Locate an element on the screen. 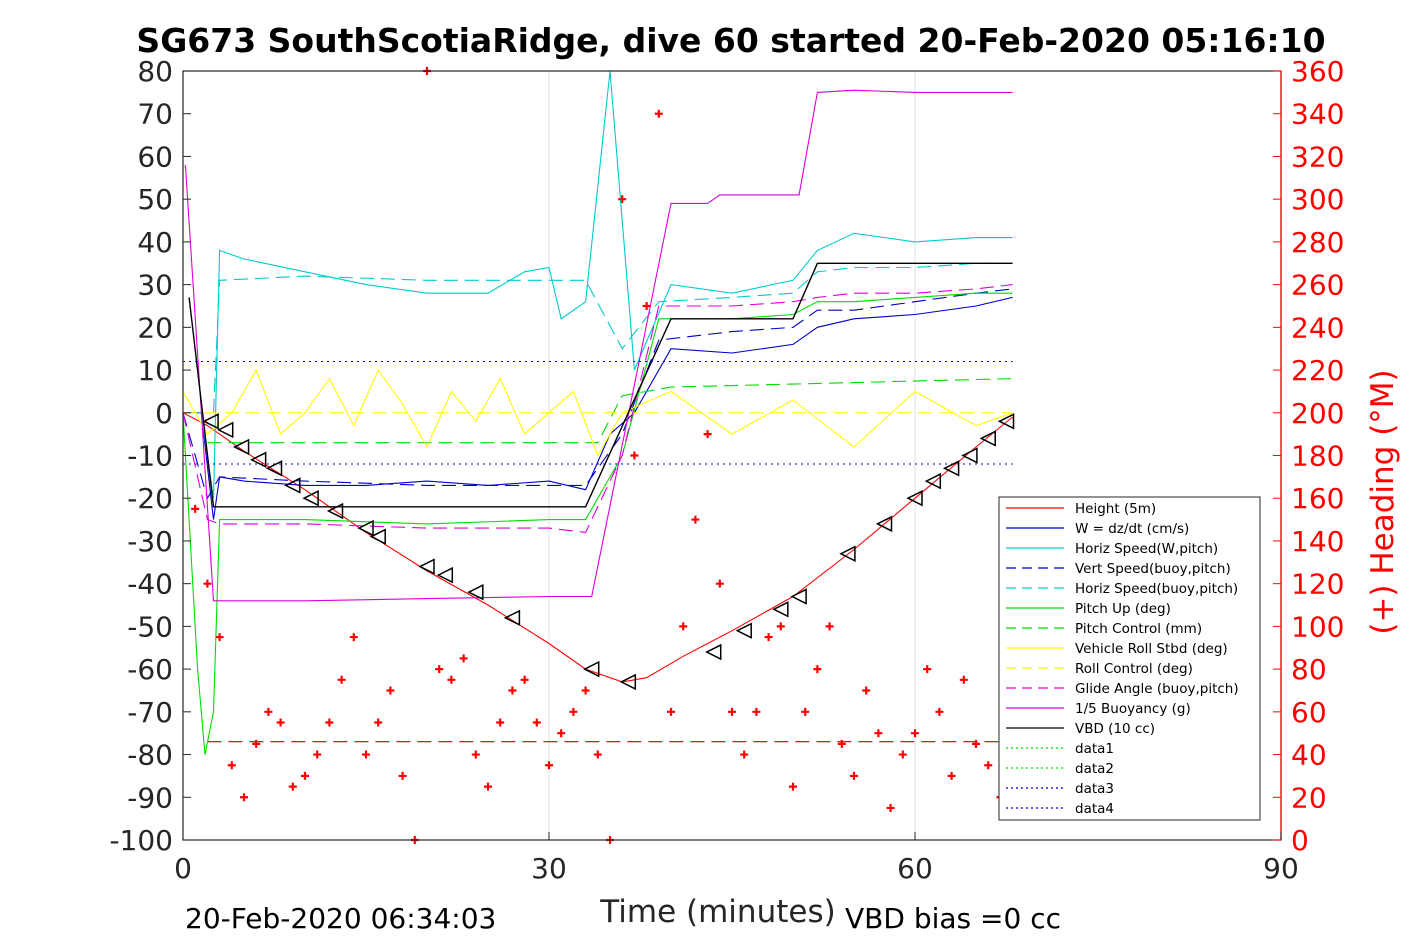 This screenshot has height=945, width=1417. legend-label: data4 is located at coordinates (1094, 809).